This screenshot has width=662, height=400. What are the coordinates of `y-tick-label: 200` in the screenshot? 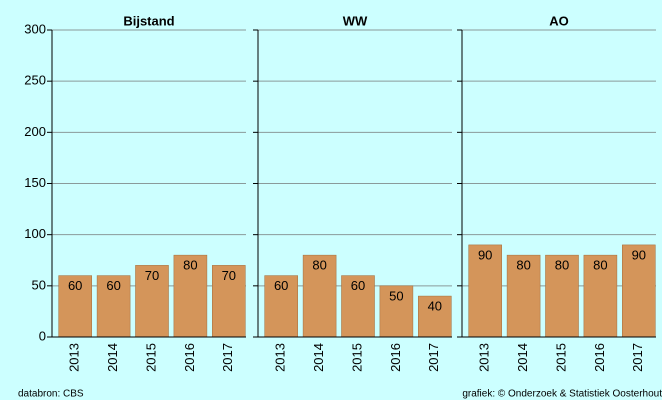 It's located at (35, 131).